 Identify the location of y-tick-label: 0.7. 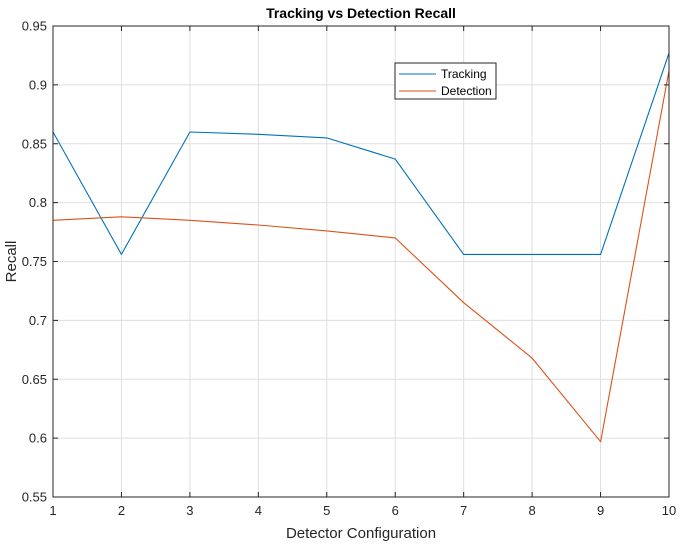
(38, 320).